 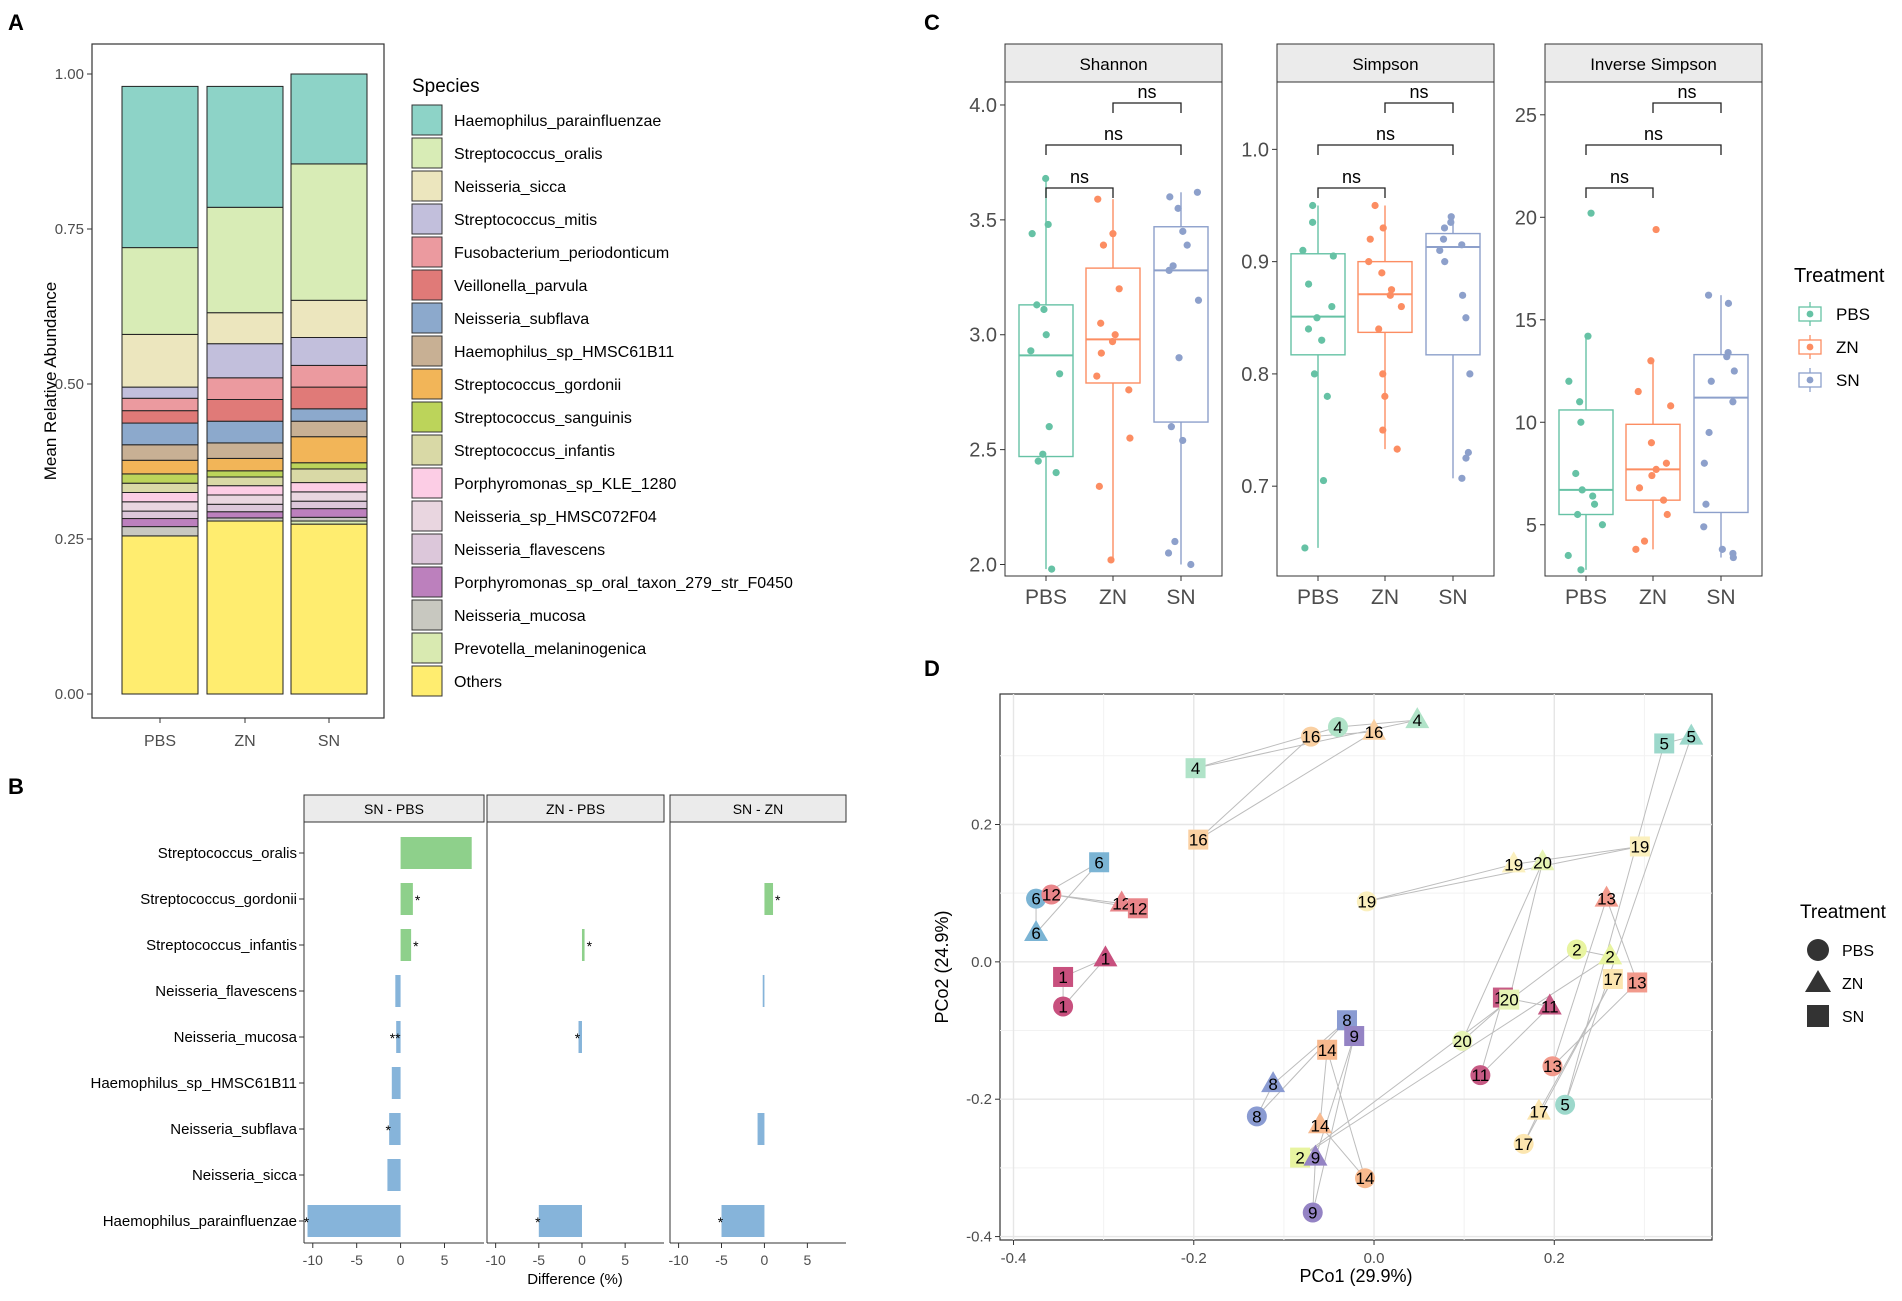 What do you see at coordinates (1385, 63) in the screenshot?
I see `facet-strip` at bounding box center [1385, 63].